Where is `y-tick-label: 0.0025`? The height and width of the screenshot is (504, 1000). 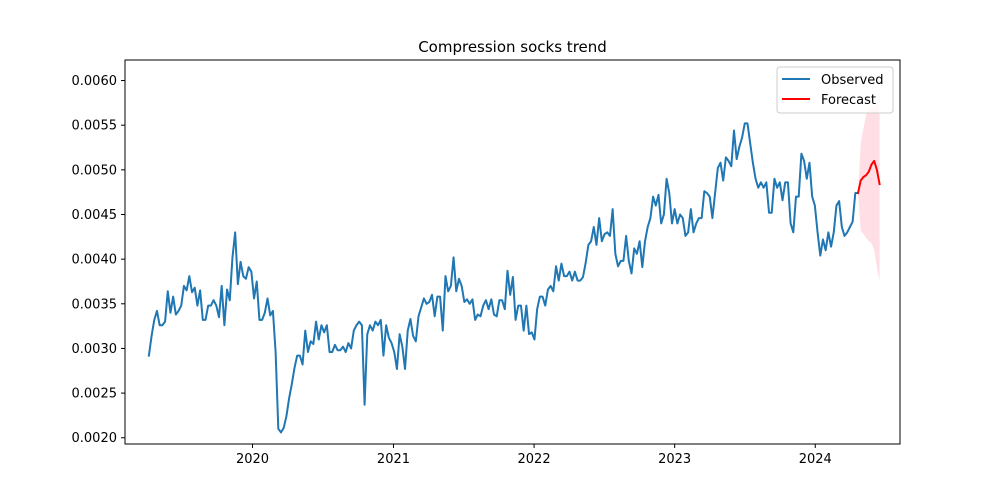 y-tick-label: 0.0025 is located at coordinates (95, 394).